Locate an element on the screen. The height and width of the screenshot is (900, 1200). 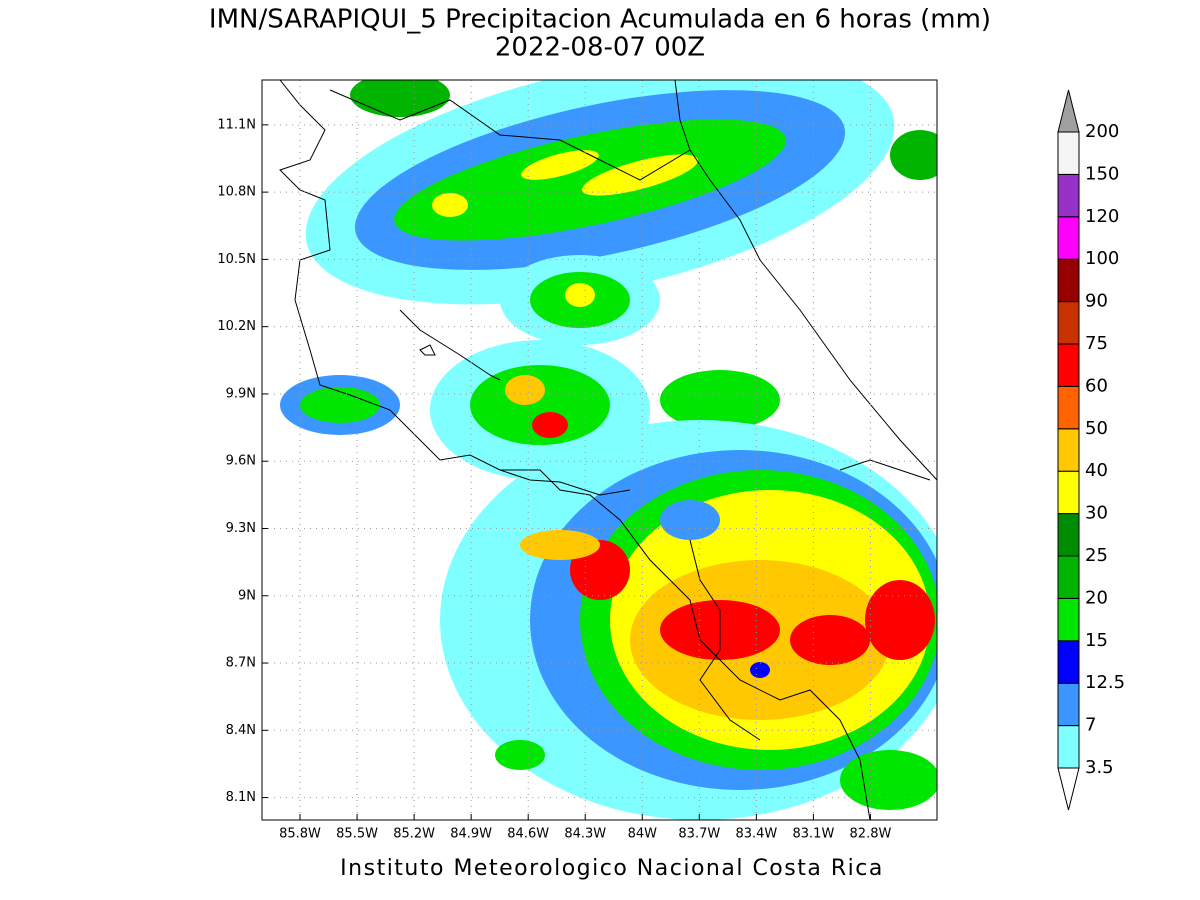
x-tick-label: 85.2W is located at coordinates (414, 834).